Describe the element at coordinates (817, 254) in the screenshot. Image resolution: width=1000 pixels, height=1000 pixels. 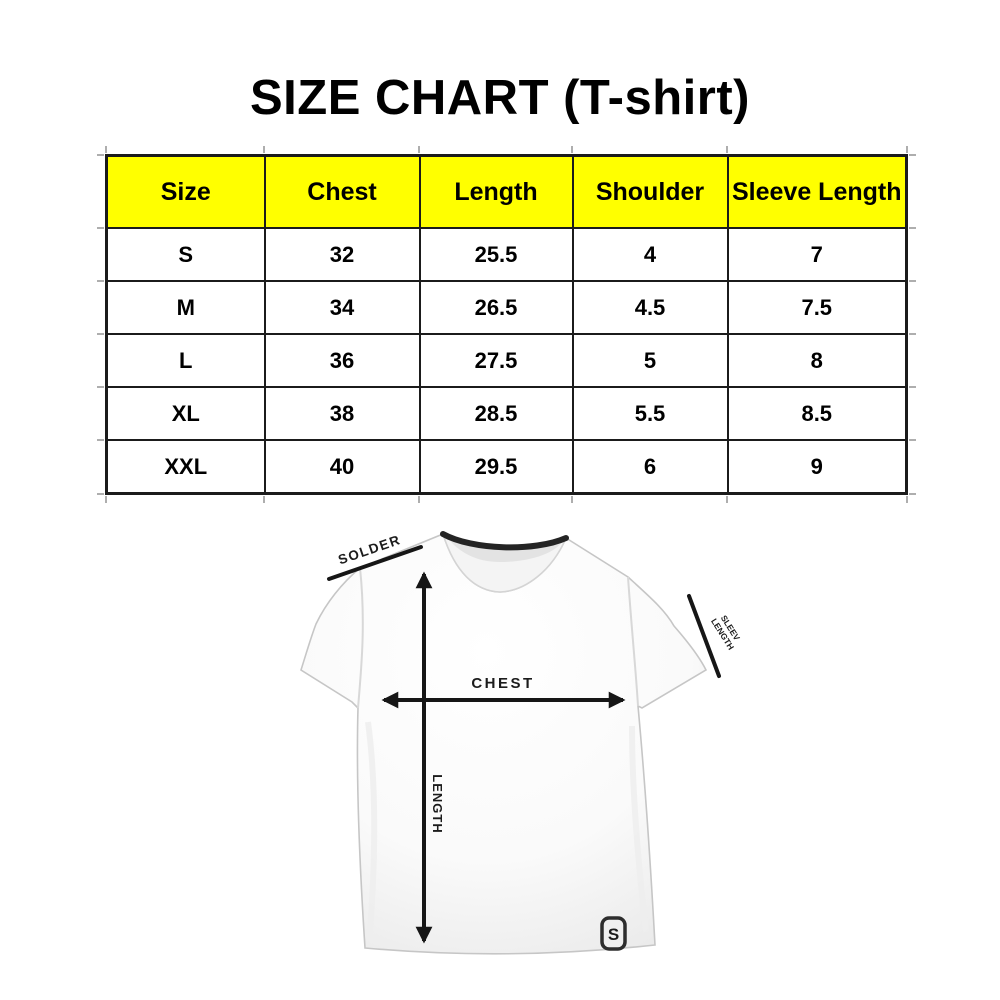
I see `cell-sleeve-length: 7` at that location.